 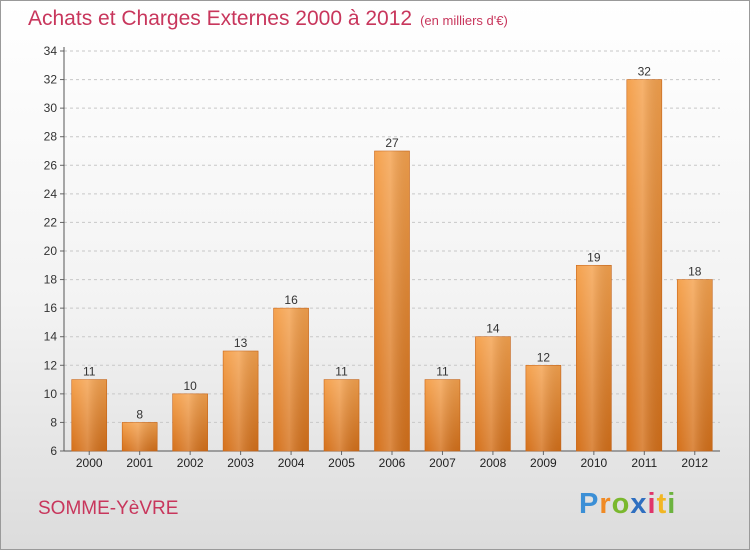 What do you see at coordinates (694, 463) in the screenshot?
I see `x-tick-label: 2012` at bounding box center [694, 463].